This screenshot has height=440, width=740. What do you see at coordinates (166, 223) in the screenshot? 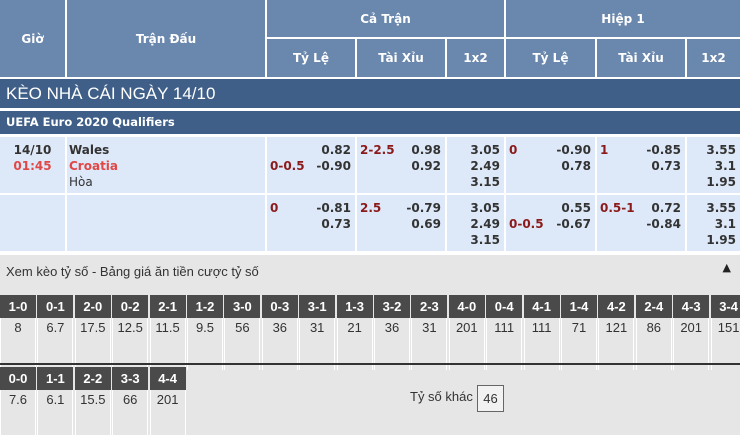
I see `match-teams-cell-empty` at bounding box center [166, 223].